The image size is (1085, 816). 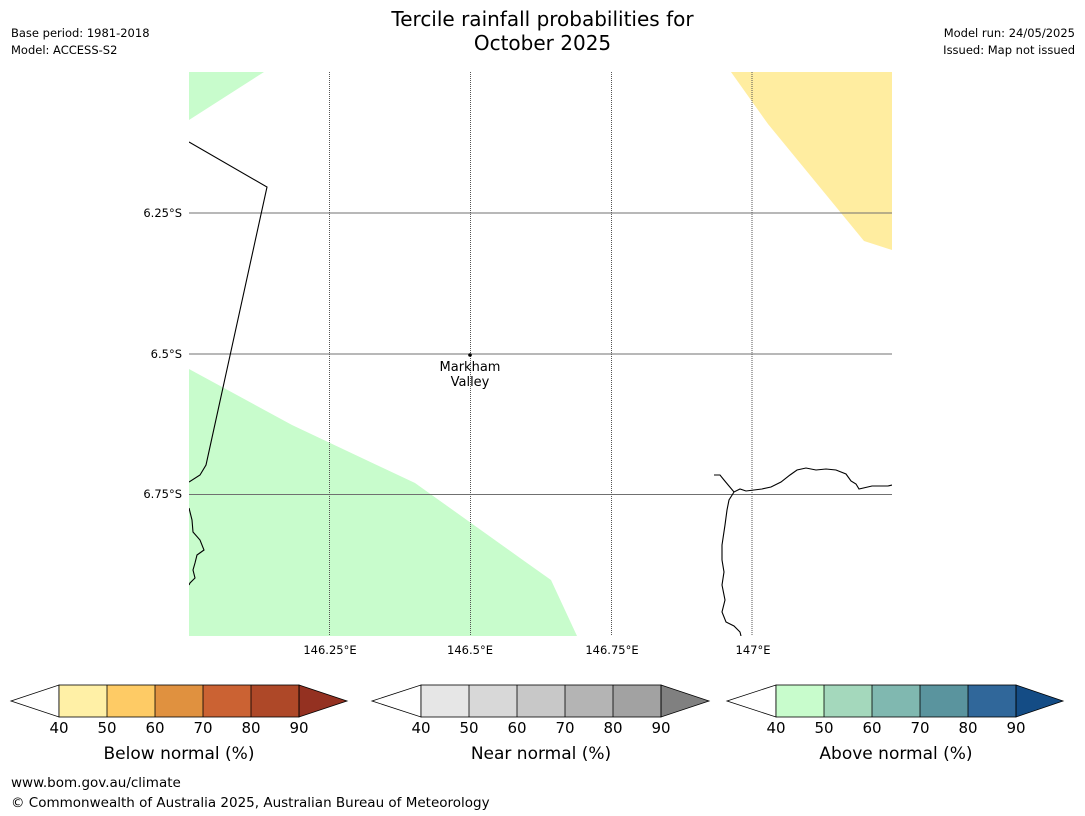 I want to click on lon-label-146-25: 146.25°E, so click(x=330, y=650).